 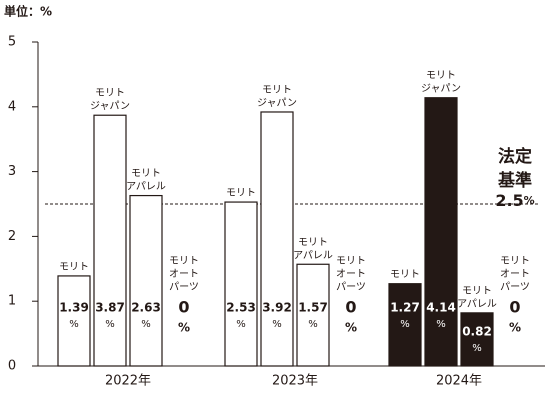 What do you see at coordinates (441, 308) in the screenshot?
I see `value-label: 4.14` at bounding box center [441, 308].